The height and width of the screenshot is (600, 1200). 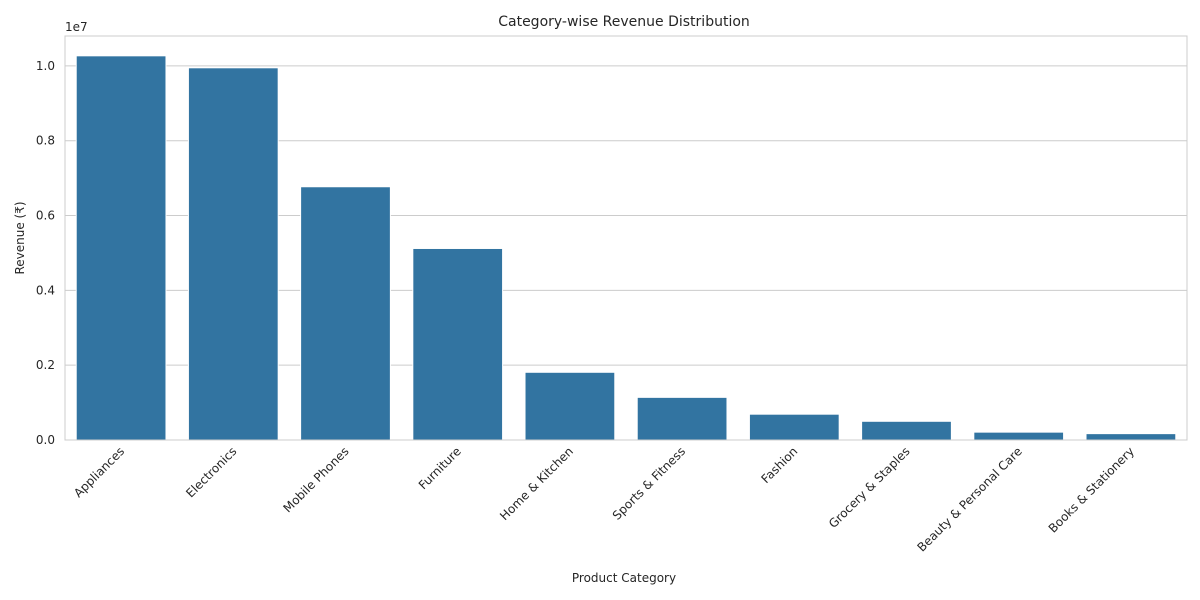 I want to click on y-tick-label: 0.4, so click(x=45, y=290).